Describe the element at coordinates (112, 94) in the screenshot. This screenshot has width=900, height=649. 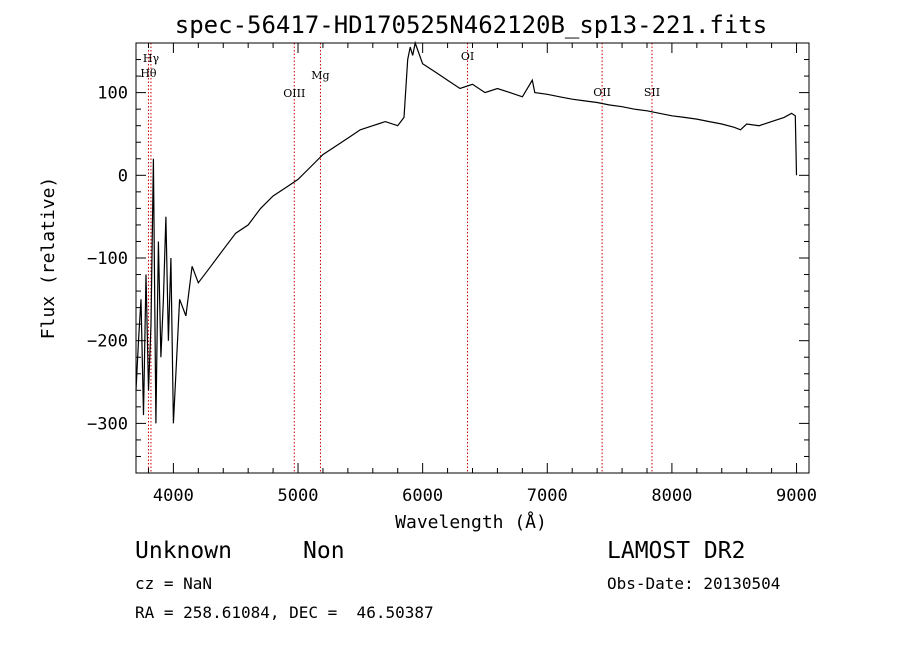
I see `y-tick-label-100: 100` at that location.